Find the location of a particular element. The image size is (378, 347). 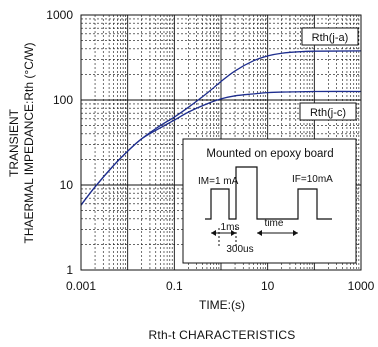

inset-ms-label: 1ms is located at coordinates (230, 227).